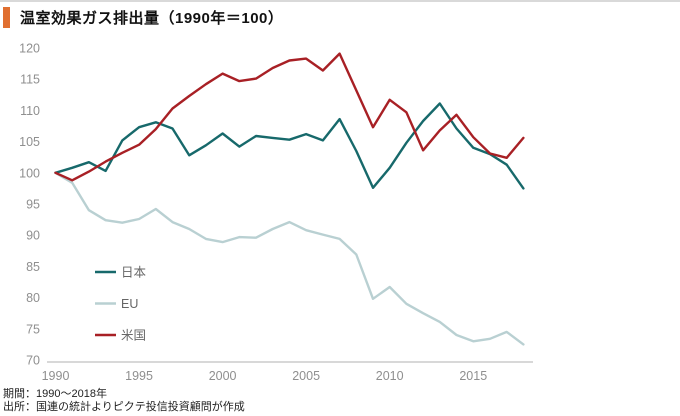 The height and width of the screenshot is (416, 680). Describe the element at coordinates (29, 49) in the screenshot. I see `y-tick-label: 120` at that location.